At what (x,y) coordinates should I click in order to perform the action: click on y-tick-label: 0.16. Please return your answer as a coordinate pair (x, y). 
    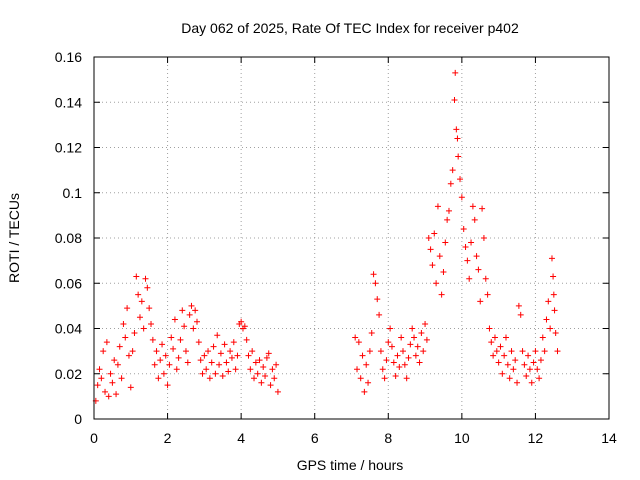
    Looking at the image, I should click on (68, 57).